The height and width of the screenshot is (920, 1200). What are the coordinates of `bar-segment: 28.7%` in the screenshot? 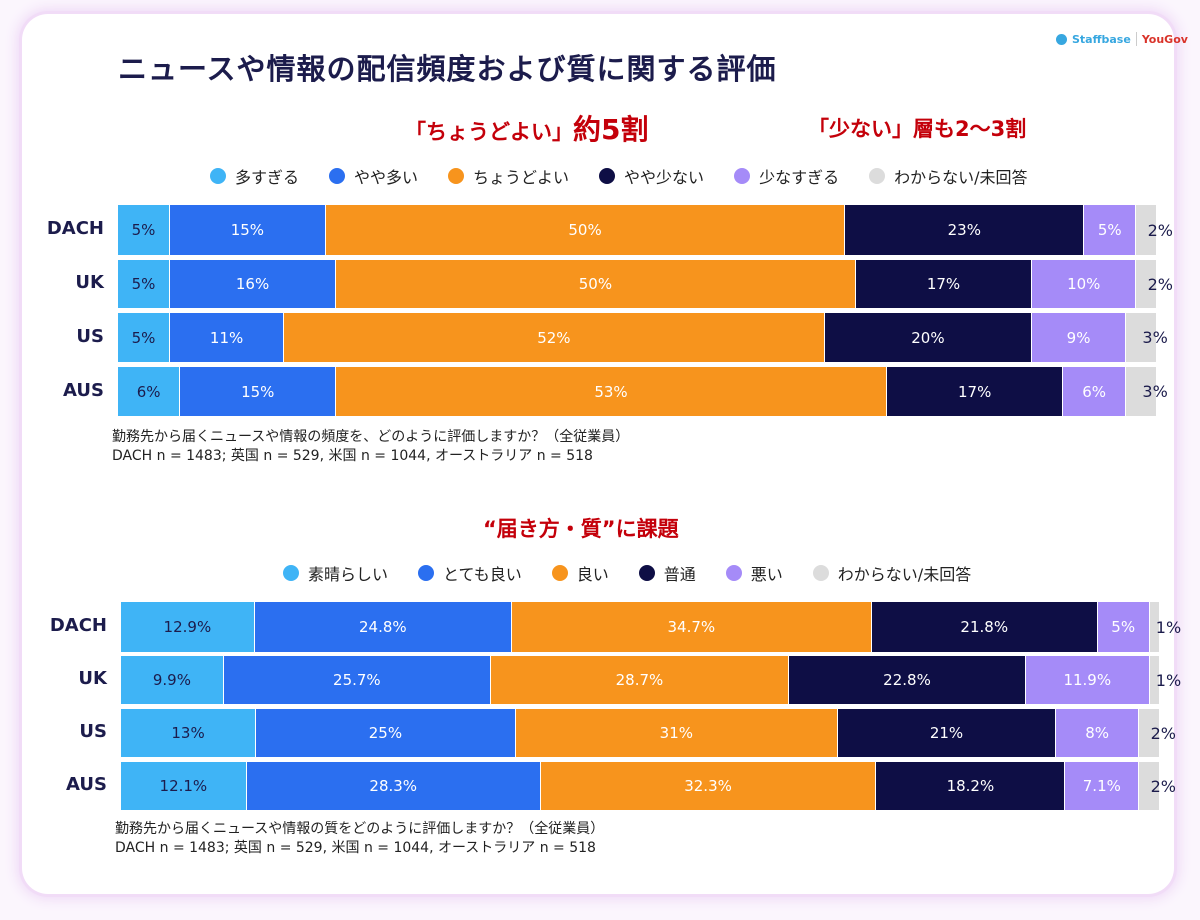 It's located at (640, 680).